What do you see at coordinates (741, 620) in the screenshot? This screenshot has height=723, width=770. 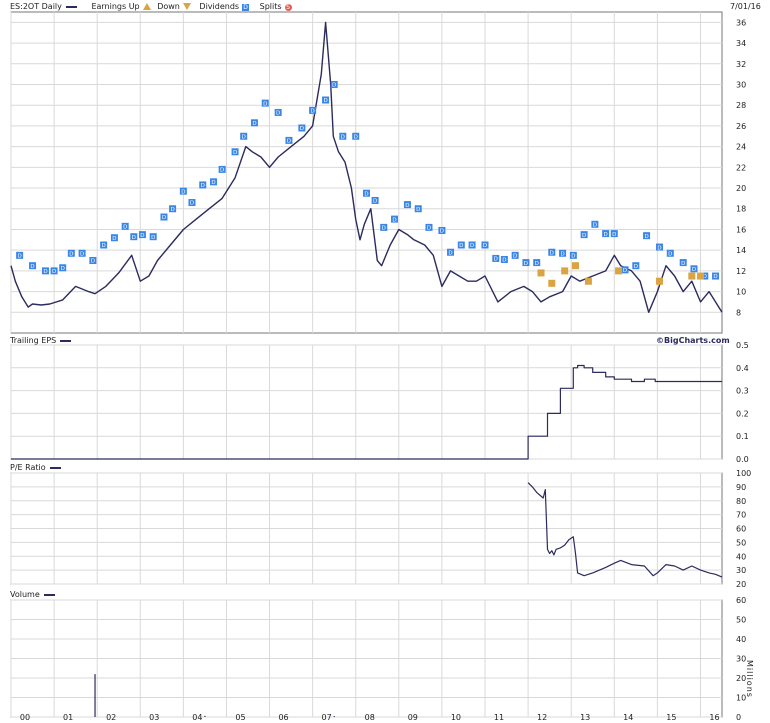 I see `volume-ytick-label: 50` at bounding box center [741, 620].